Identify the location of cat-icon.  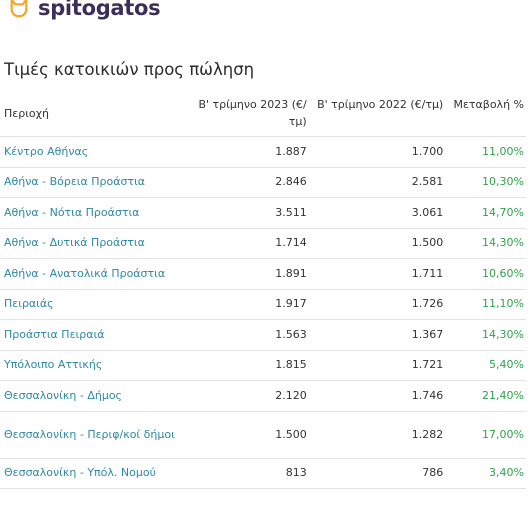
(19, 9).